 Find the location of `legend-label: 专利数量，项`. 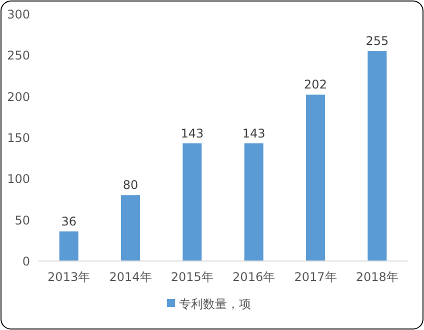

legend-label: 专利数量，项 is located at coordinates (215, 304).